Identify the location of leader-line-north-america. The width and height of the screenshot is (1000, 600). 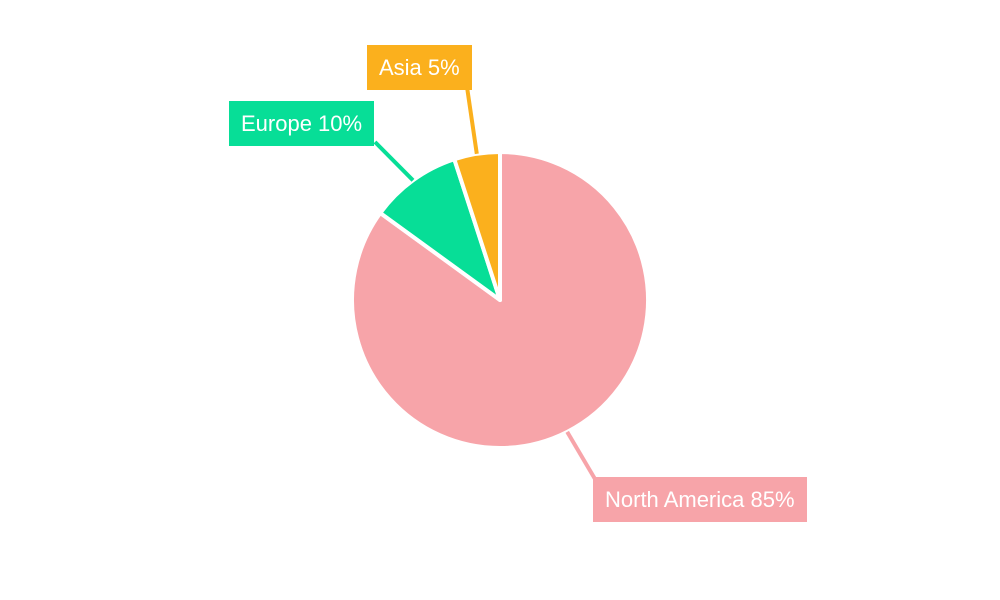
(581, 455).